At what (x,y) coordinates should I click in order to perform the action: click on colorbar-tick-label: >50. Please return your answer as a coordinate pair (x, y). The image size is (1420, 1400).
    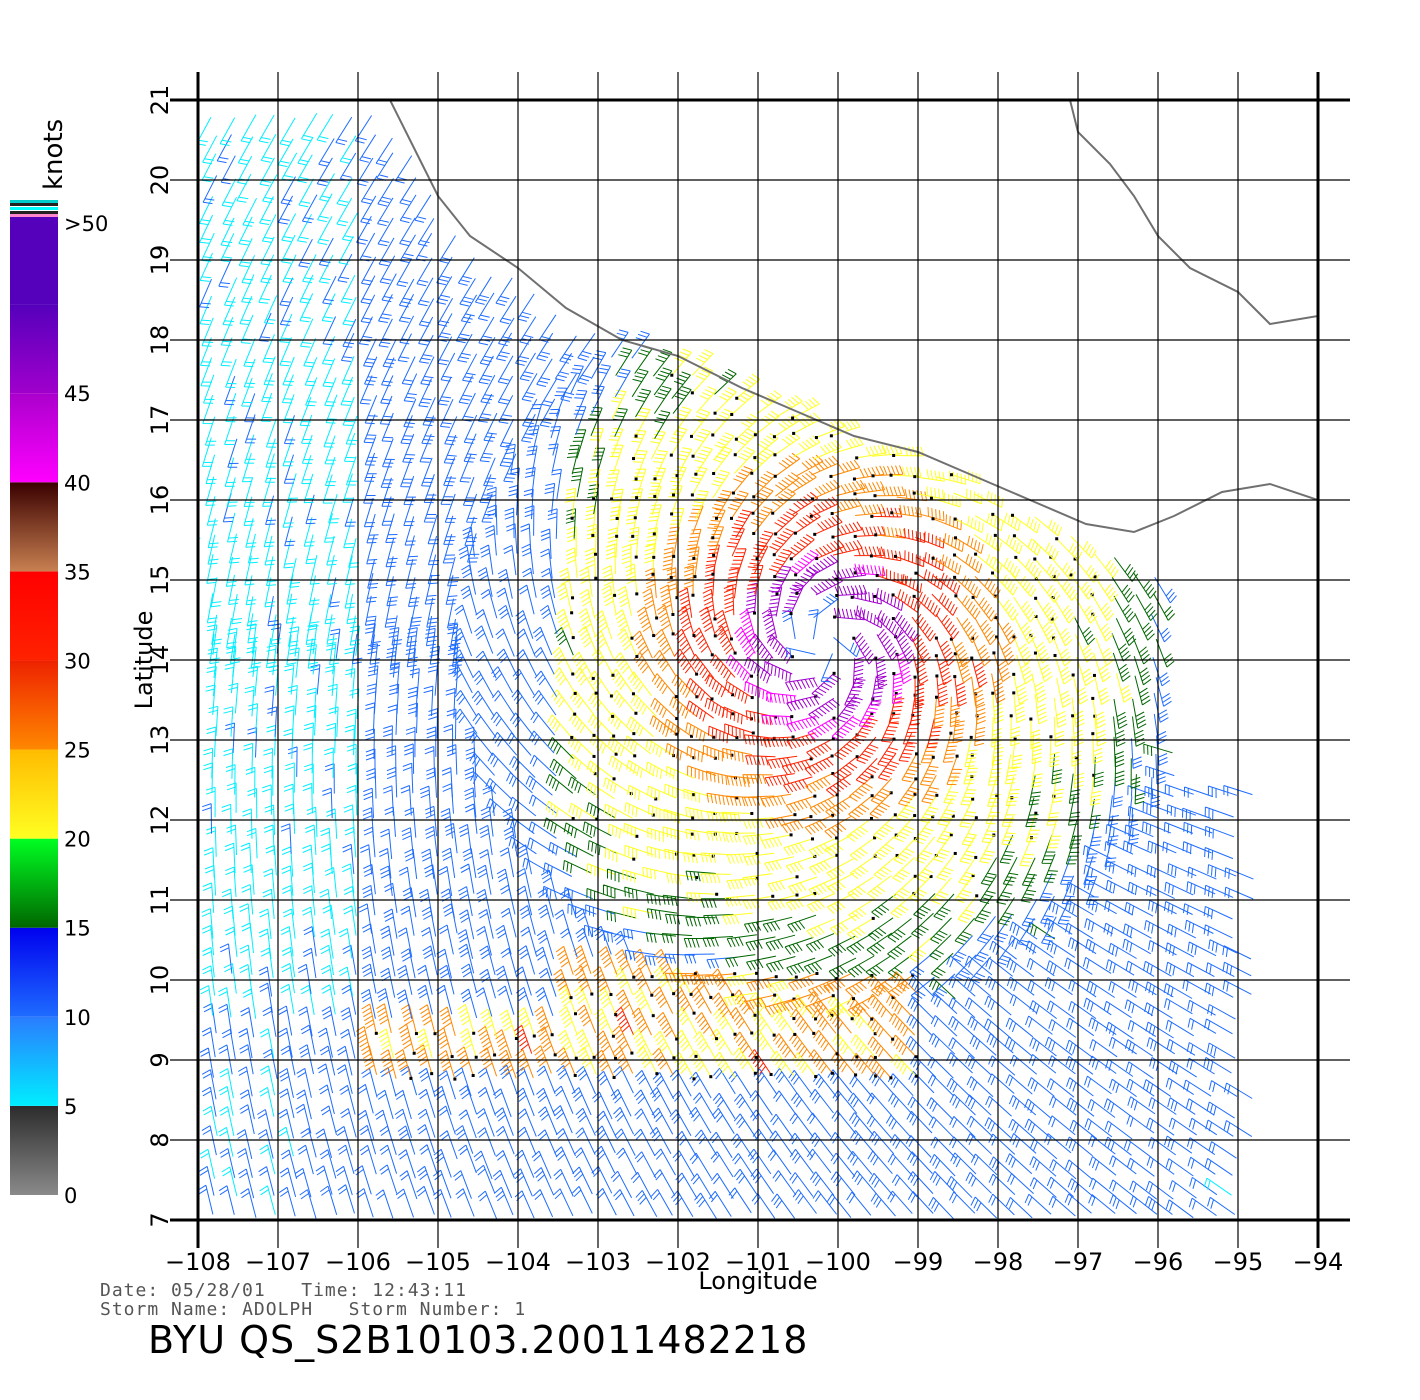
    Looking at the image, I should click on (86, 224).